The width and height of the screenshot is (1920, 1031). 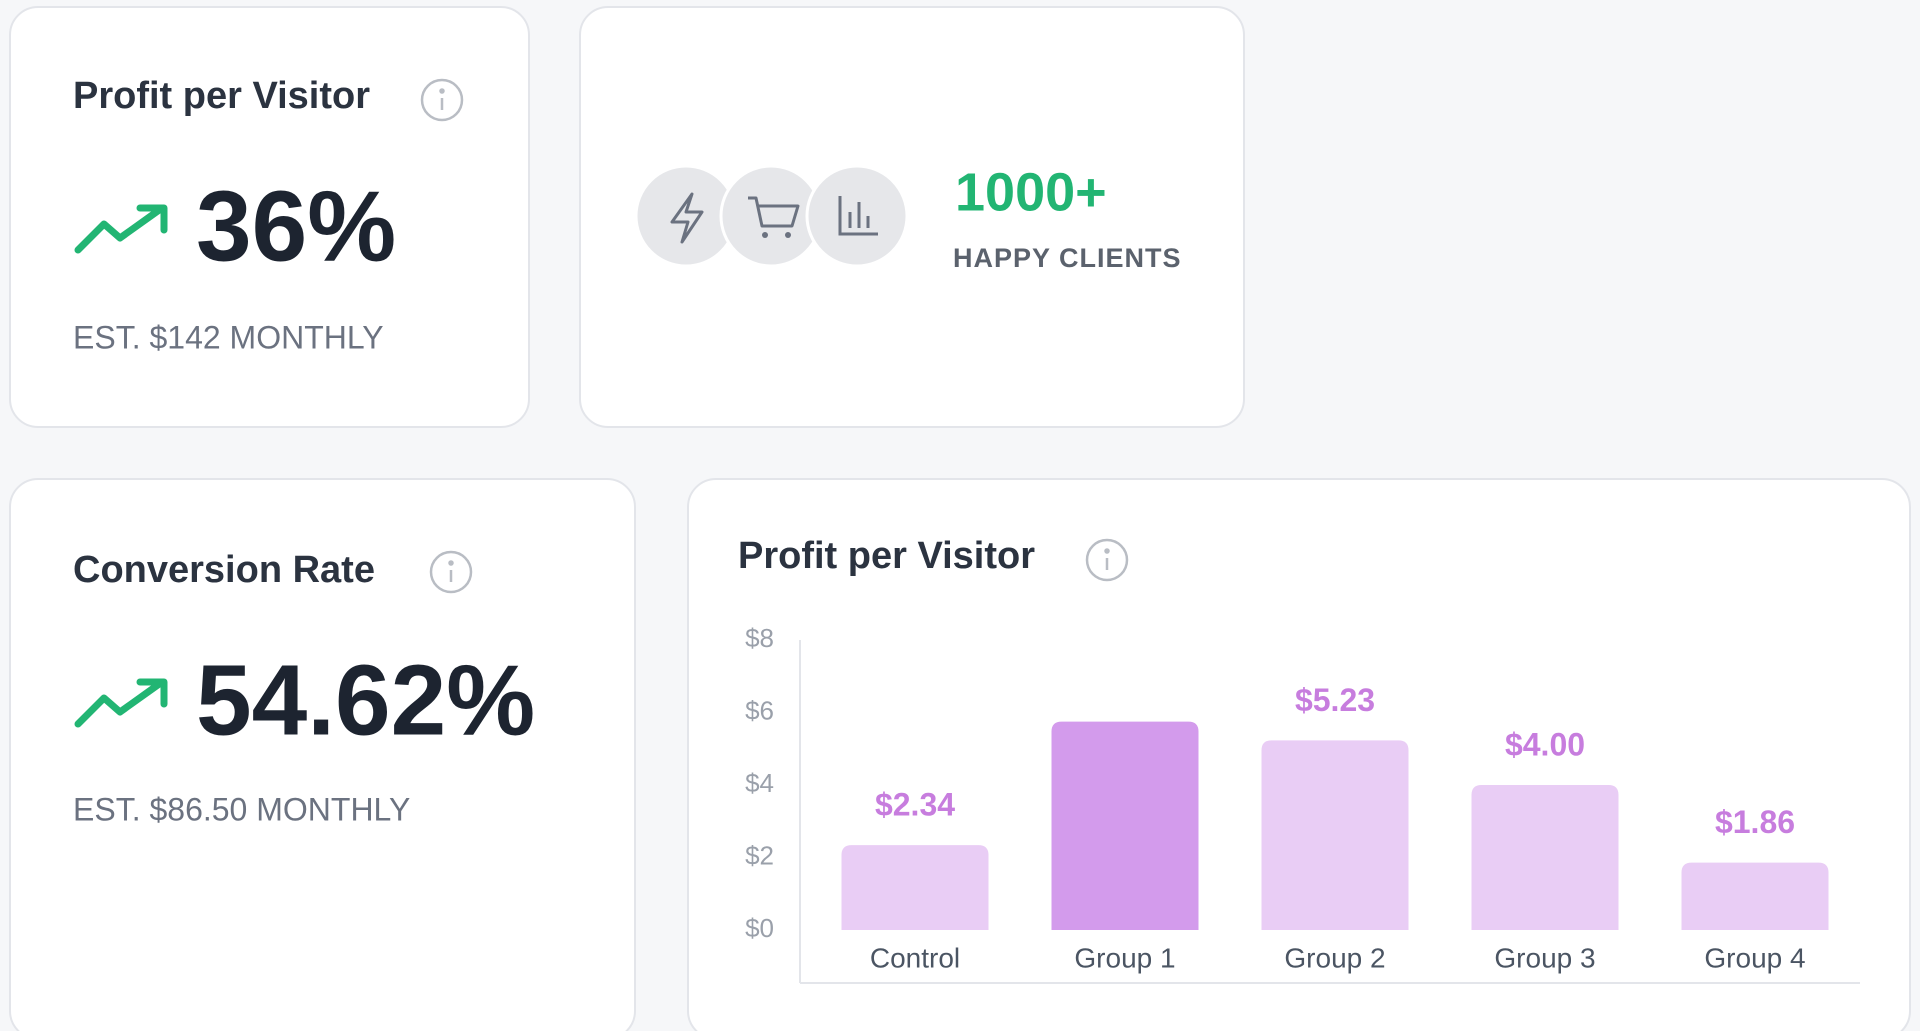 What do you see at coordinates (759, 638) in the screenshot?
I see `y-tick-label: $8` at bounding box center [759, 638].